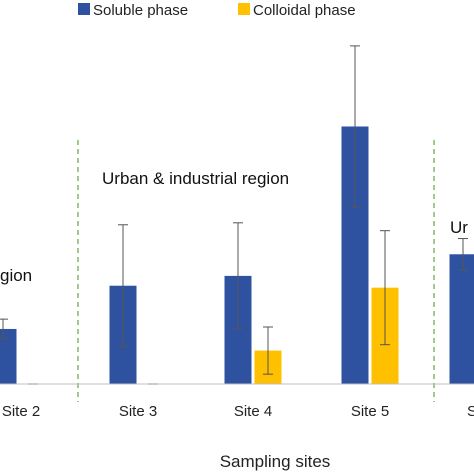  What do you see at coordinates (459, 227) in the screenshot?
I see `annotation-2: Ur` at bounding box center [459, 227].